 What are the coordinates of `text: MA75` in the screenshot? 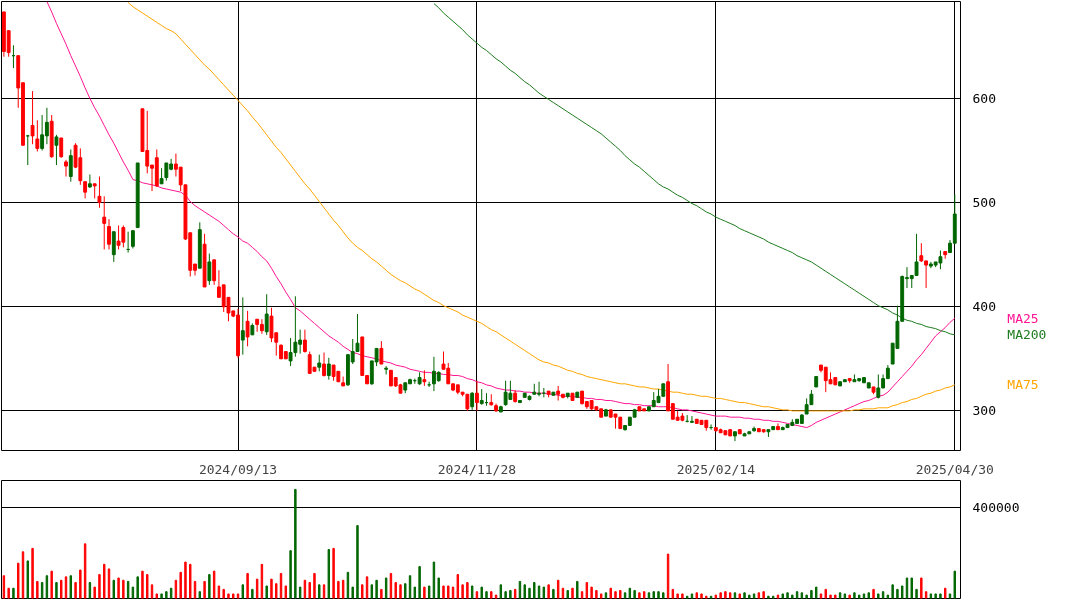 It's located at (1023, 385).